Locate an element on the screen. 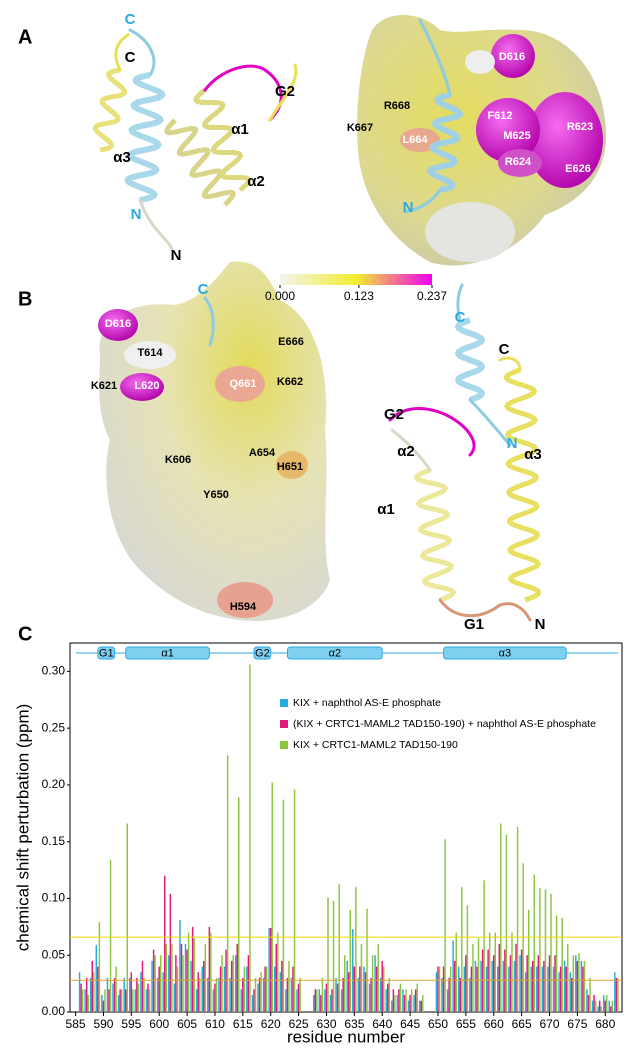 This screenshot has width=627, height=1050. annotation-label: α3 is located at coordinates (533, 454).